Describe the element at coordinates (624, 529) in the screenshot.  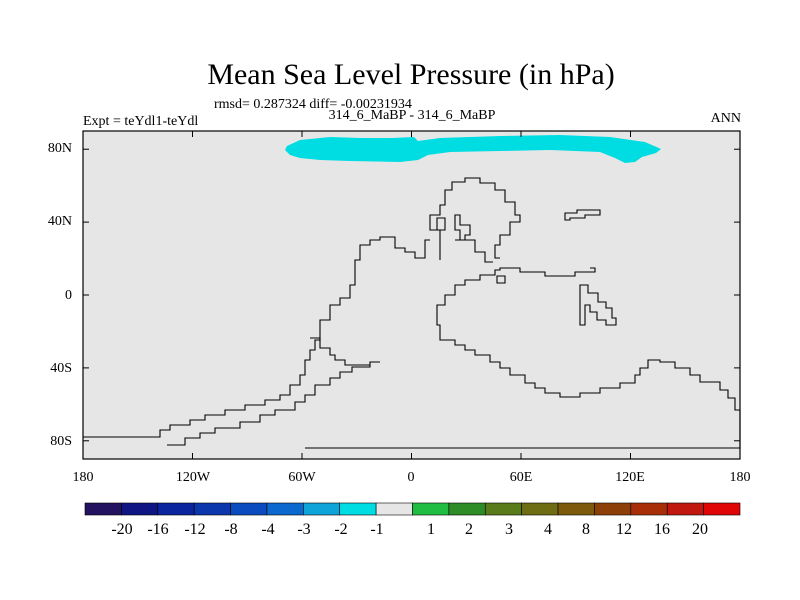
I see `colorbar-label: 12` at that location.